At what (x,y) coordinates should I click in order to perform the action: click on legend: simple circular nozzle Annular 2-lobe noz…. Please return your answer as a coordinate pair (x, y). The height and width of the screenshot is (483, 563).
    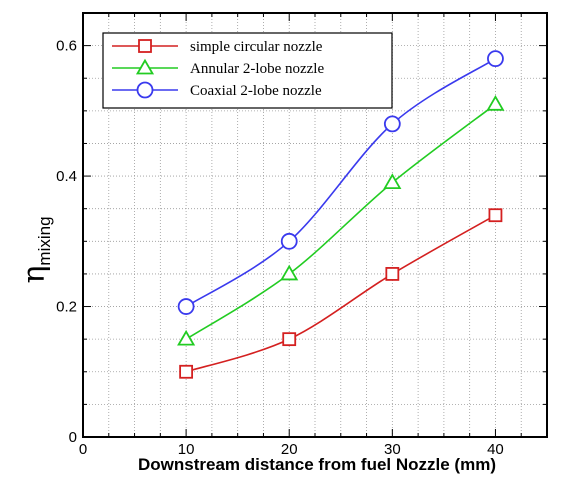
    Looking at the image, I should click on (247, 70).